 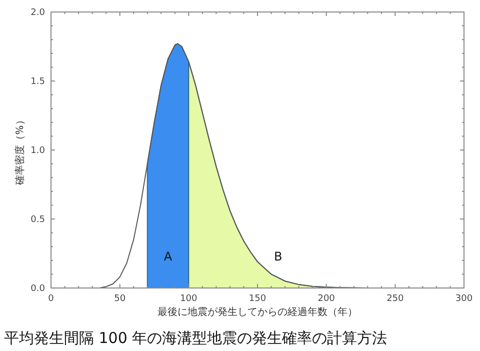 I want to click on y-tick-label: 1.5, so click(x=37, y=82).